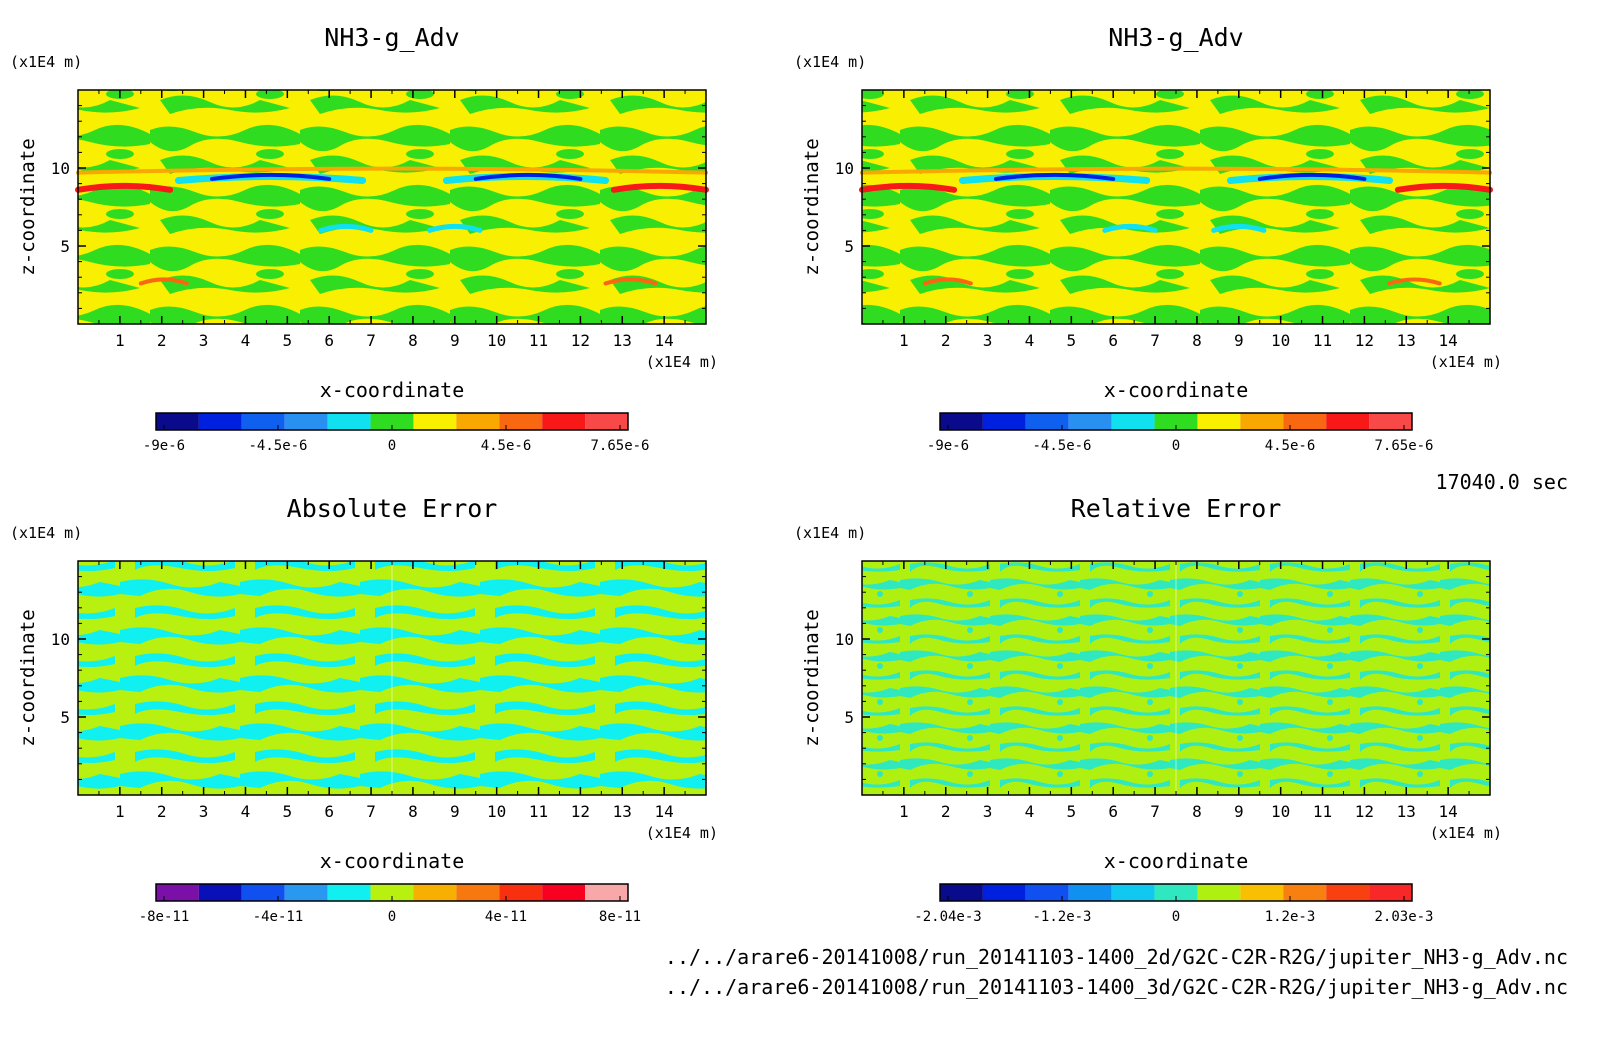  What do you see at coordinates (1175, 37) in the screenshot?
I see `chart-title: NH3-g_Adv` at bounding box center [1175, 37].